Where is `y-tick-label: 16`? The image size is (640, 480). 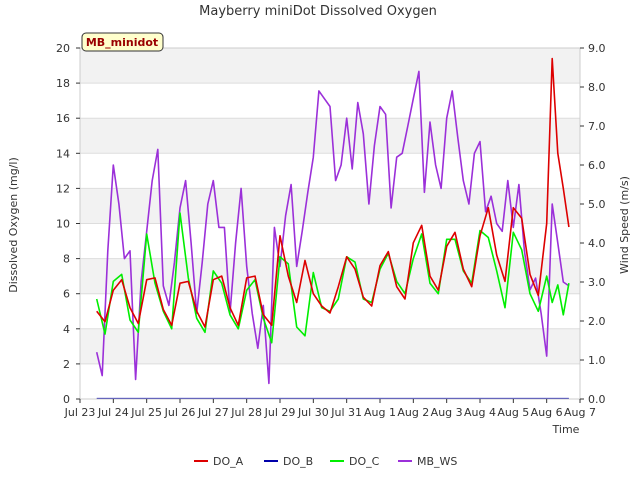
y-tick-label: 16 is located at coordinates (63, 118).